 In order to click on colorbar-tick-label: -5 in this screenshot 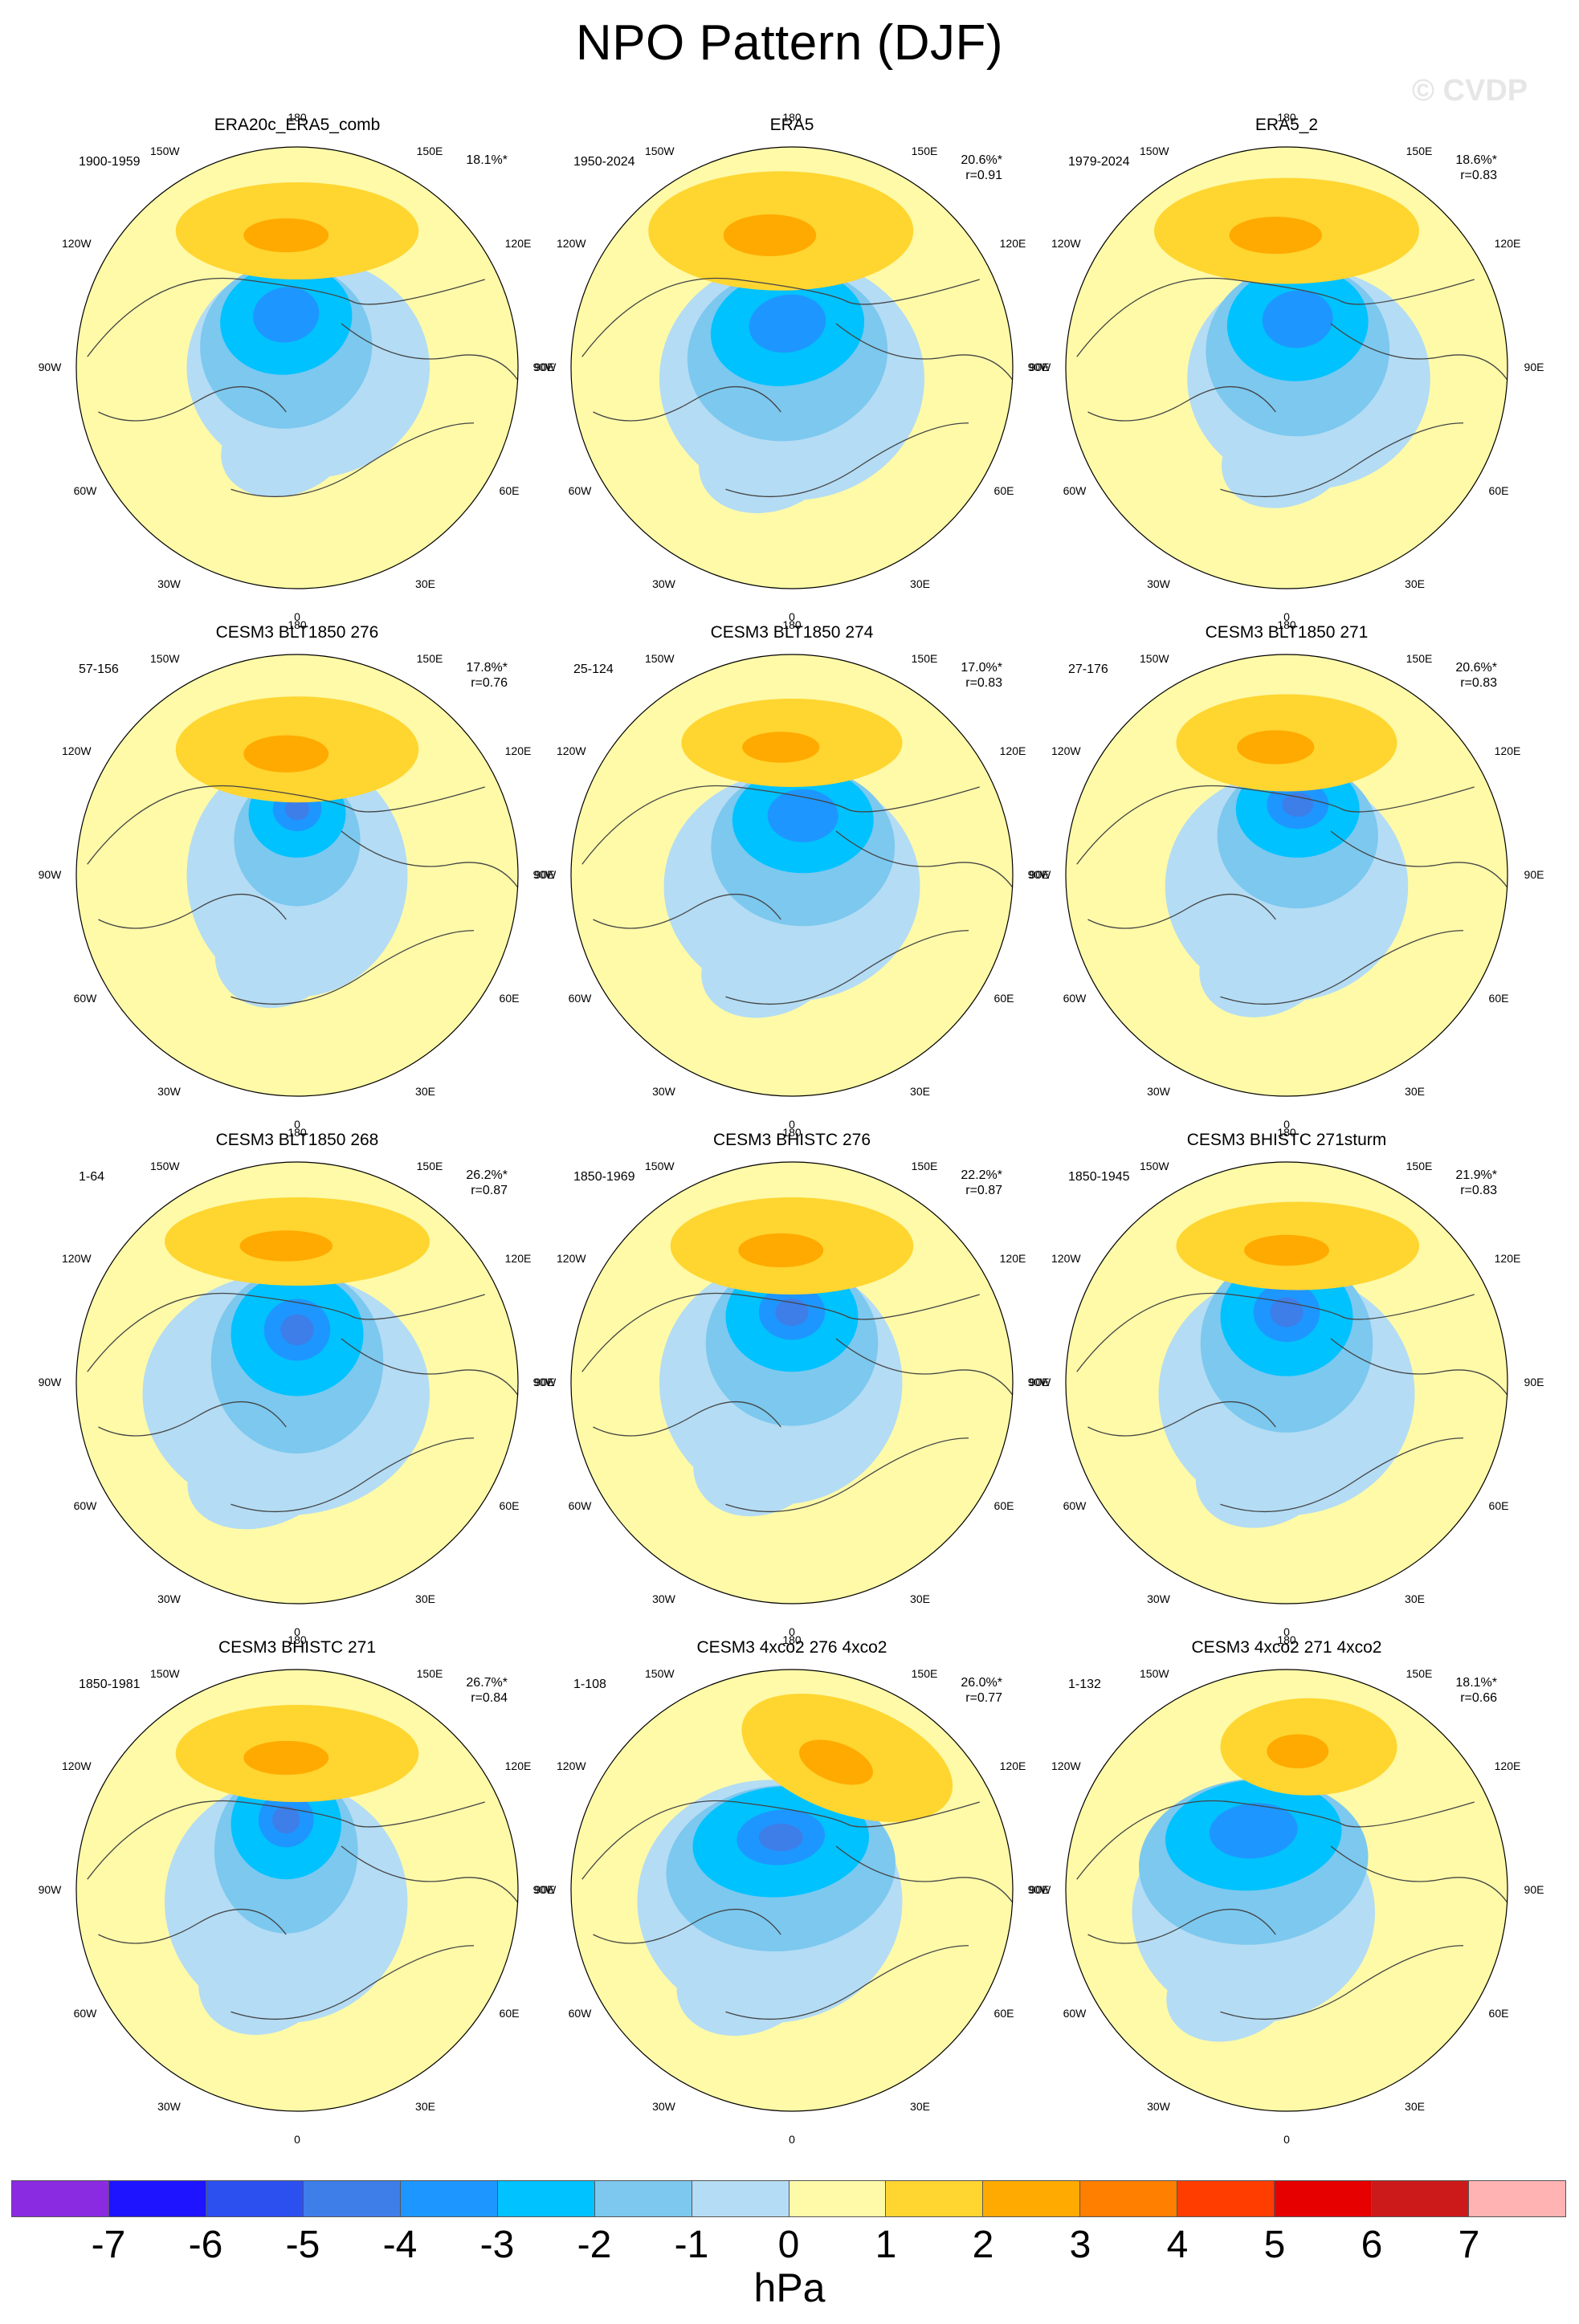, I will do `click(302, 2245)`.